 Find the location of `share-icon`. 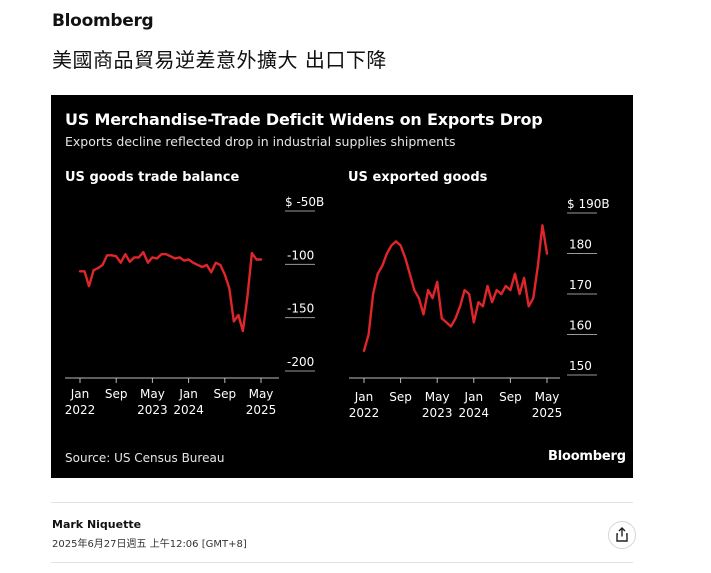

share-icon is located at coordinates (622, 534).